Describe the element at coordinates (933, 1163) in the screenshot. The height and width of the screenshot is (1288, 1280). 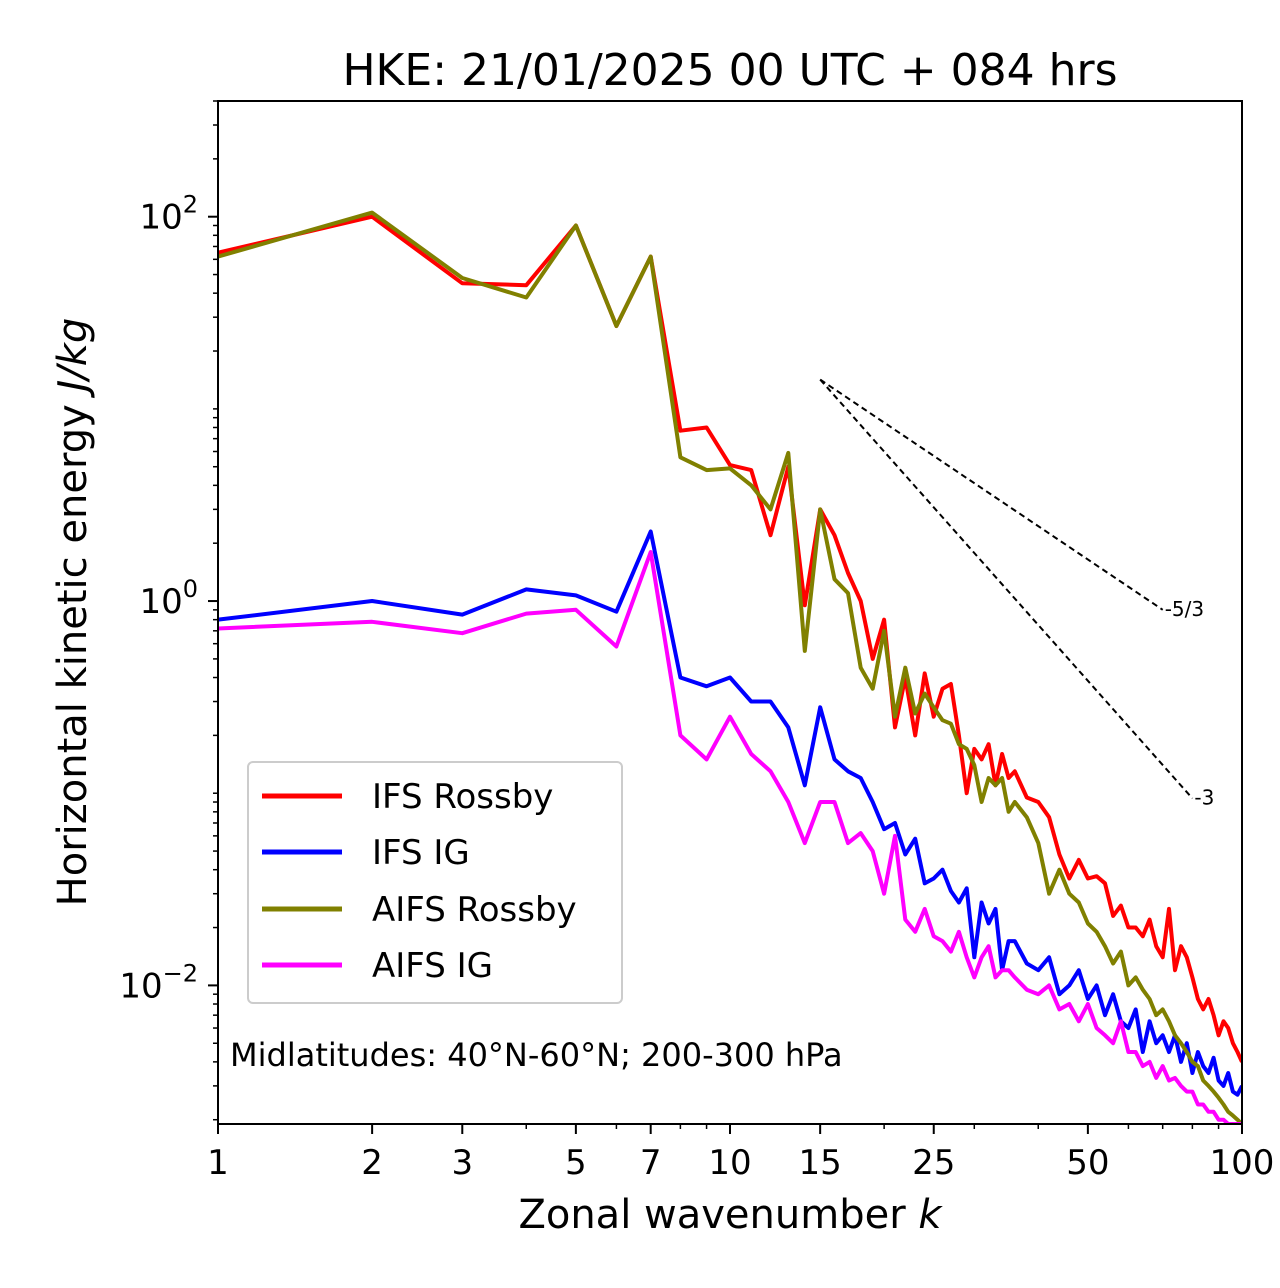
I see `x-tick-label: 25` at that location.